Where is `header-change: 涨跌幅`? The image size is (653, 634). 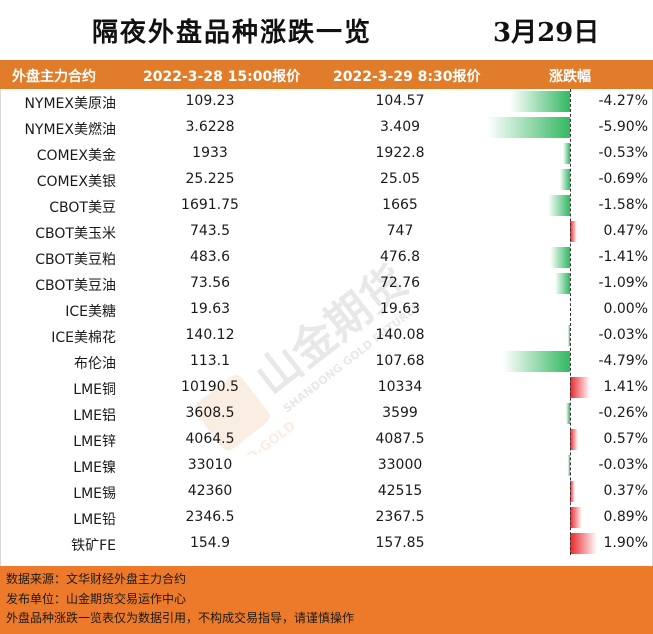 header-change: 涨跌幅 is located at coordinates (570, 77).